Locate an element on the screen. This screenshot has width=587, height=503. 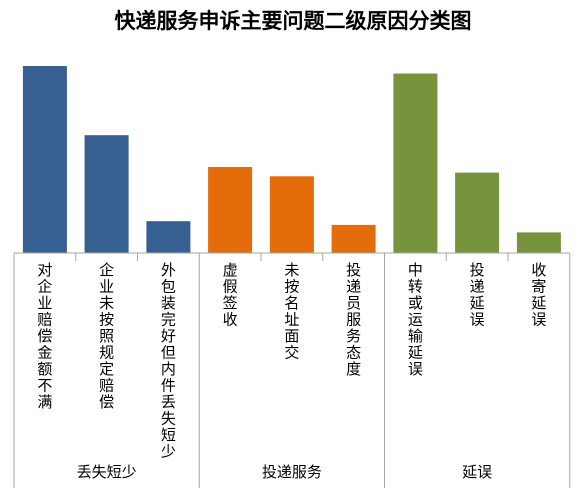
chart-title: 快递服务申诉主要问题二级原因分类图 is located at coordinates (293, 21).